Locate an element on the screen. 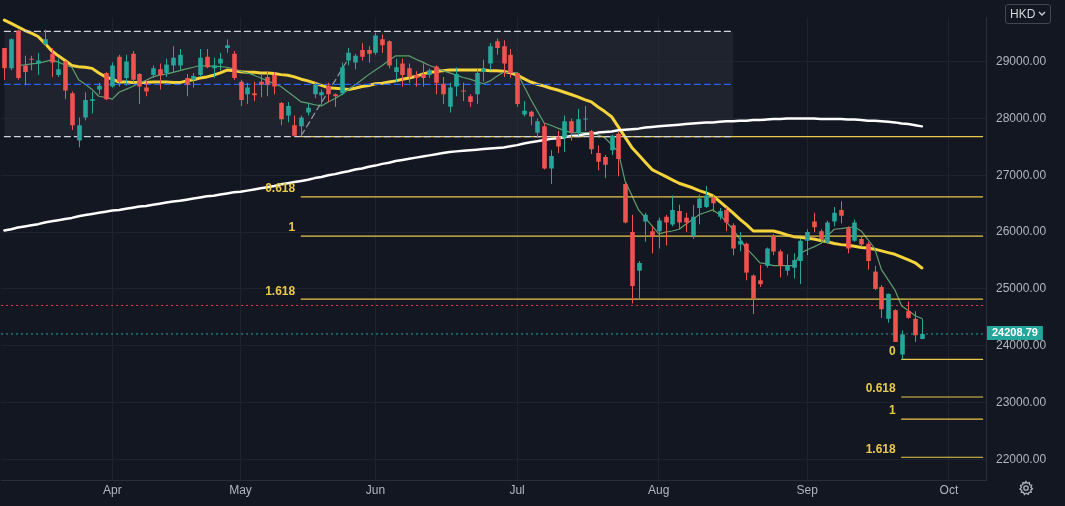 The image size is (1065, 506). y-tick-label: 29000.00 is located at coordinates (1021, 60).